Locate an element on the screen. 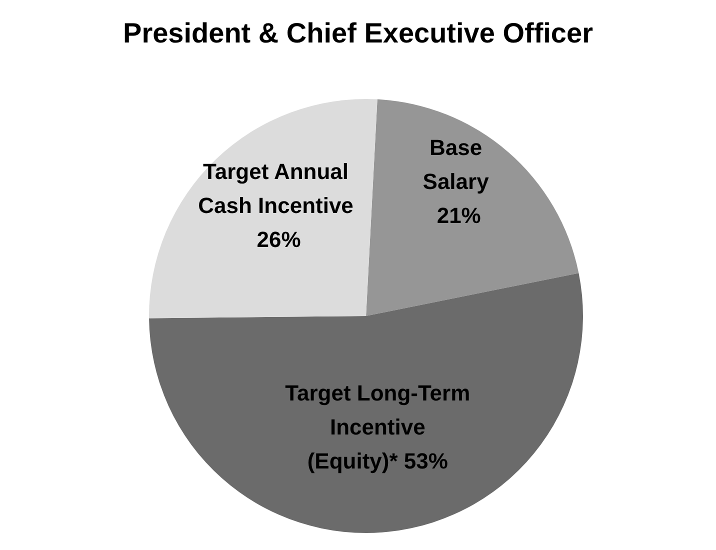 Image resolution: width=716 pixels, height=550 pixels. chart-title: President & Chief Executive Officer is located at coordinates (358, 33).